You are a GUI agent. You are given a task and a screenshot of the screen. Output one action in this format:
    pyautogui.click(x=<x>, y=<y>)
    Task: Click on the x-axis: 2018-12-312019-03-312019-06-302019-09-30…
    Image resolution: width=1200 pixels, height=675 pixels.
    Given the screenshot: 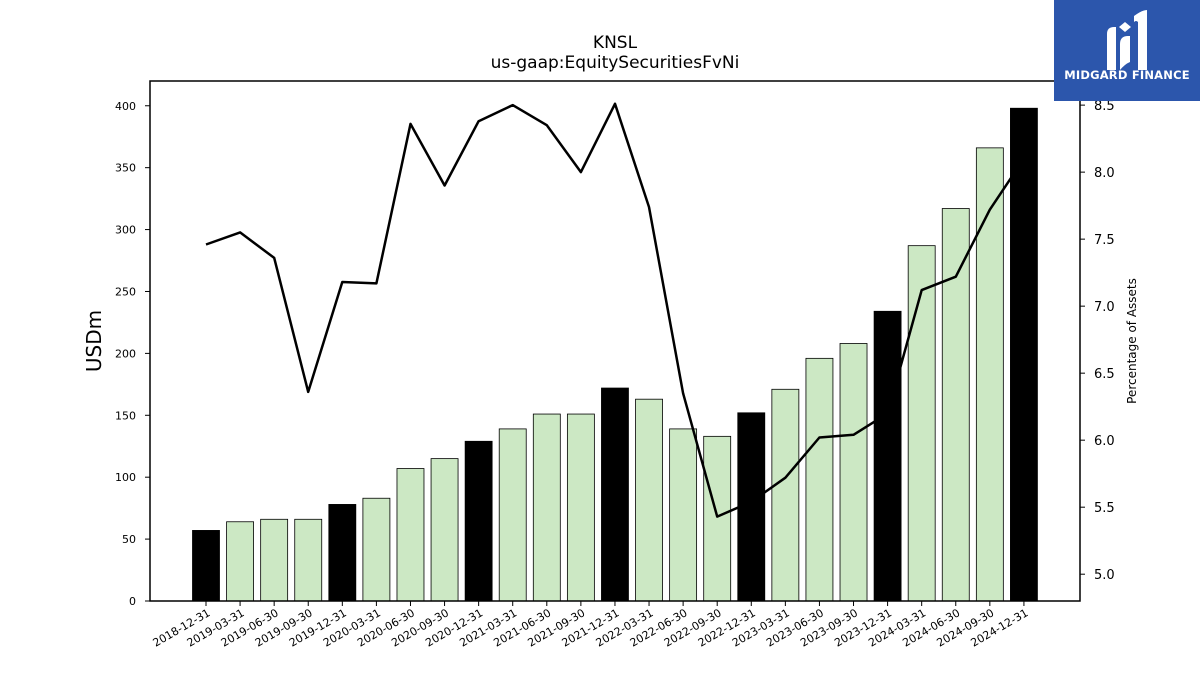 What is the action you would take?
    pyautogui.click(x=590, y=625)
    